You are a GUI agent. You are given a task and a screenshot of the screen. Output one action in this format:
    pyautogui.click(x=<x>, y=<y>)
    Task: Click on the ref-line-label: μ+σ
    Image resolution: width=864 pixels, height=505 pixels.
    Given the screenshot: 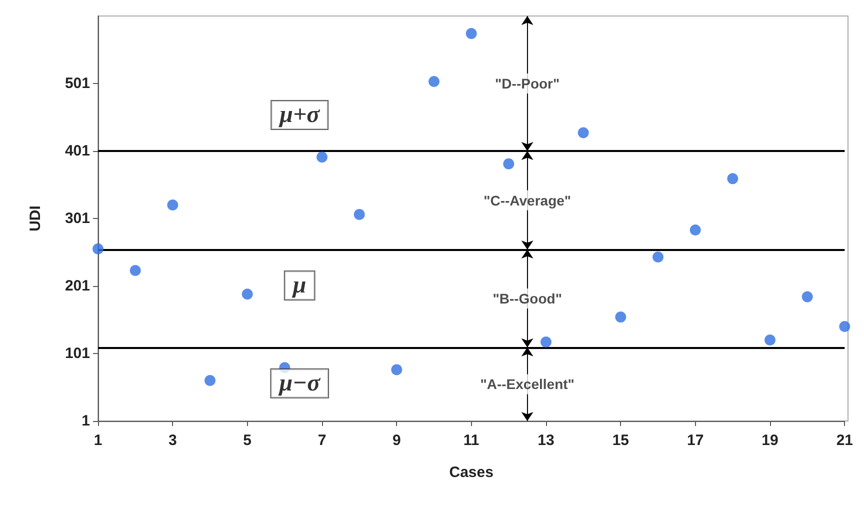 What is the action you would take?
    pyautogui.click(x=299, y=115)
    